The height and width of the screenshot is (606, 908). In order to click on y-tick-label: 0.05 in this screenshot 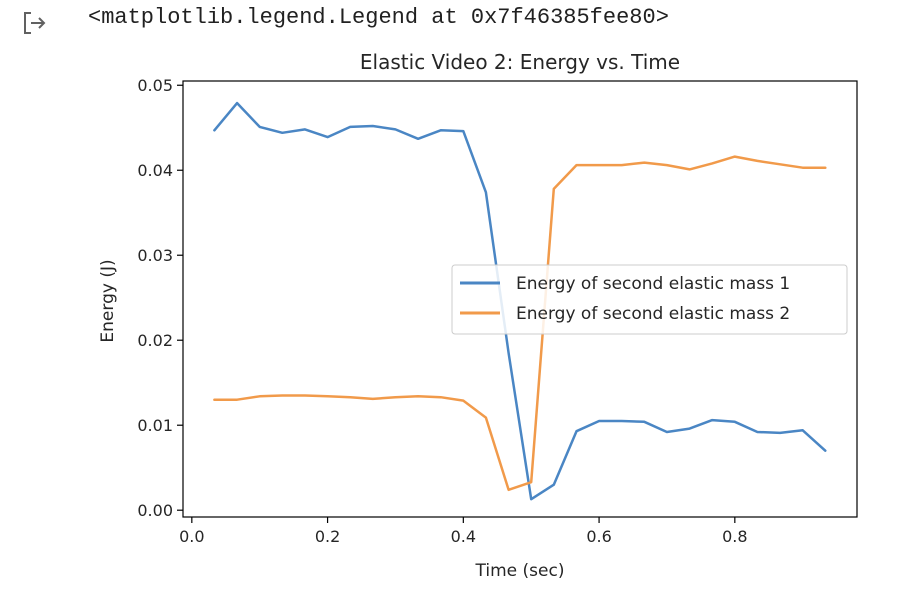, I will do `click(155, 85)`.